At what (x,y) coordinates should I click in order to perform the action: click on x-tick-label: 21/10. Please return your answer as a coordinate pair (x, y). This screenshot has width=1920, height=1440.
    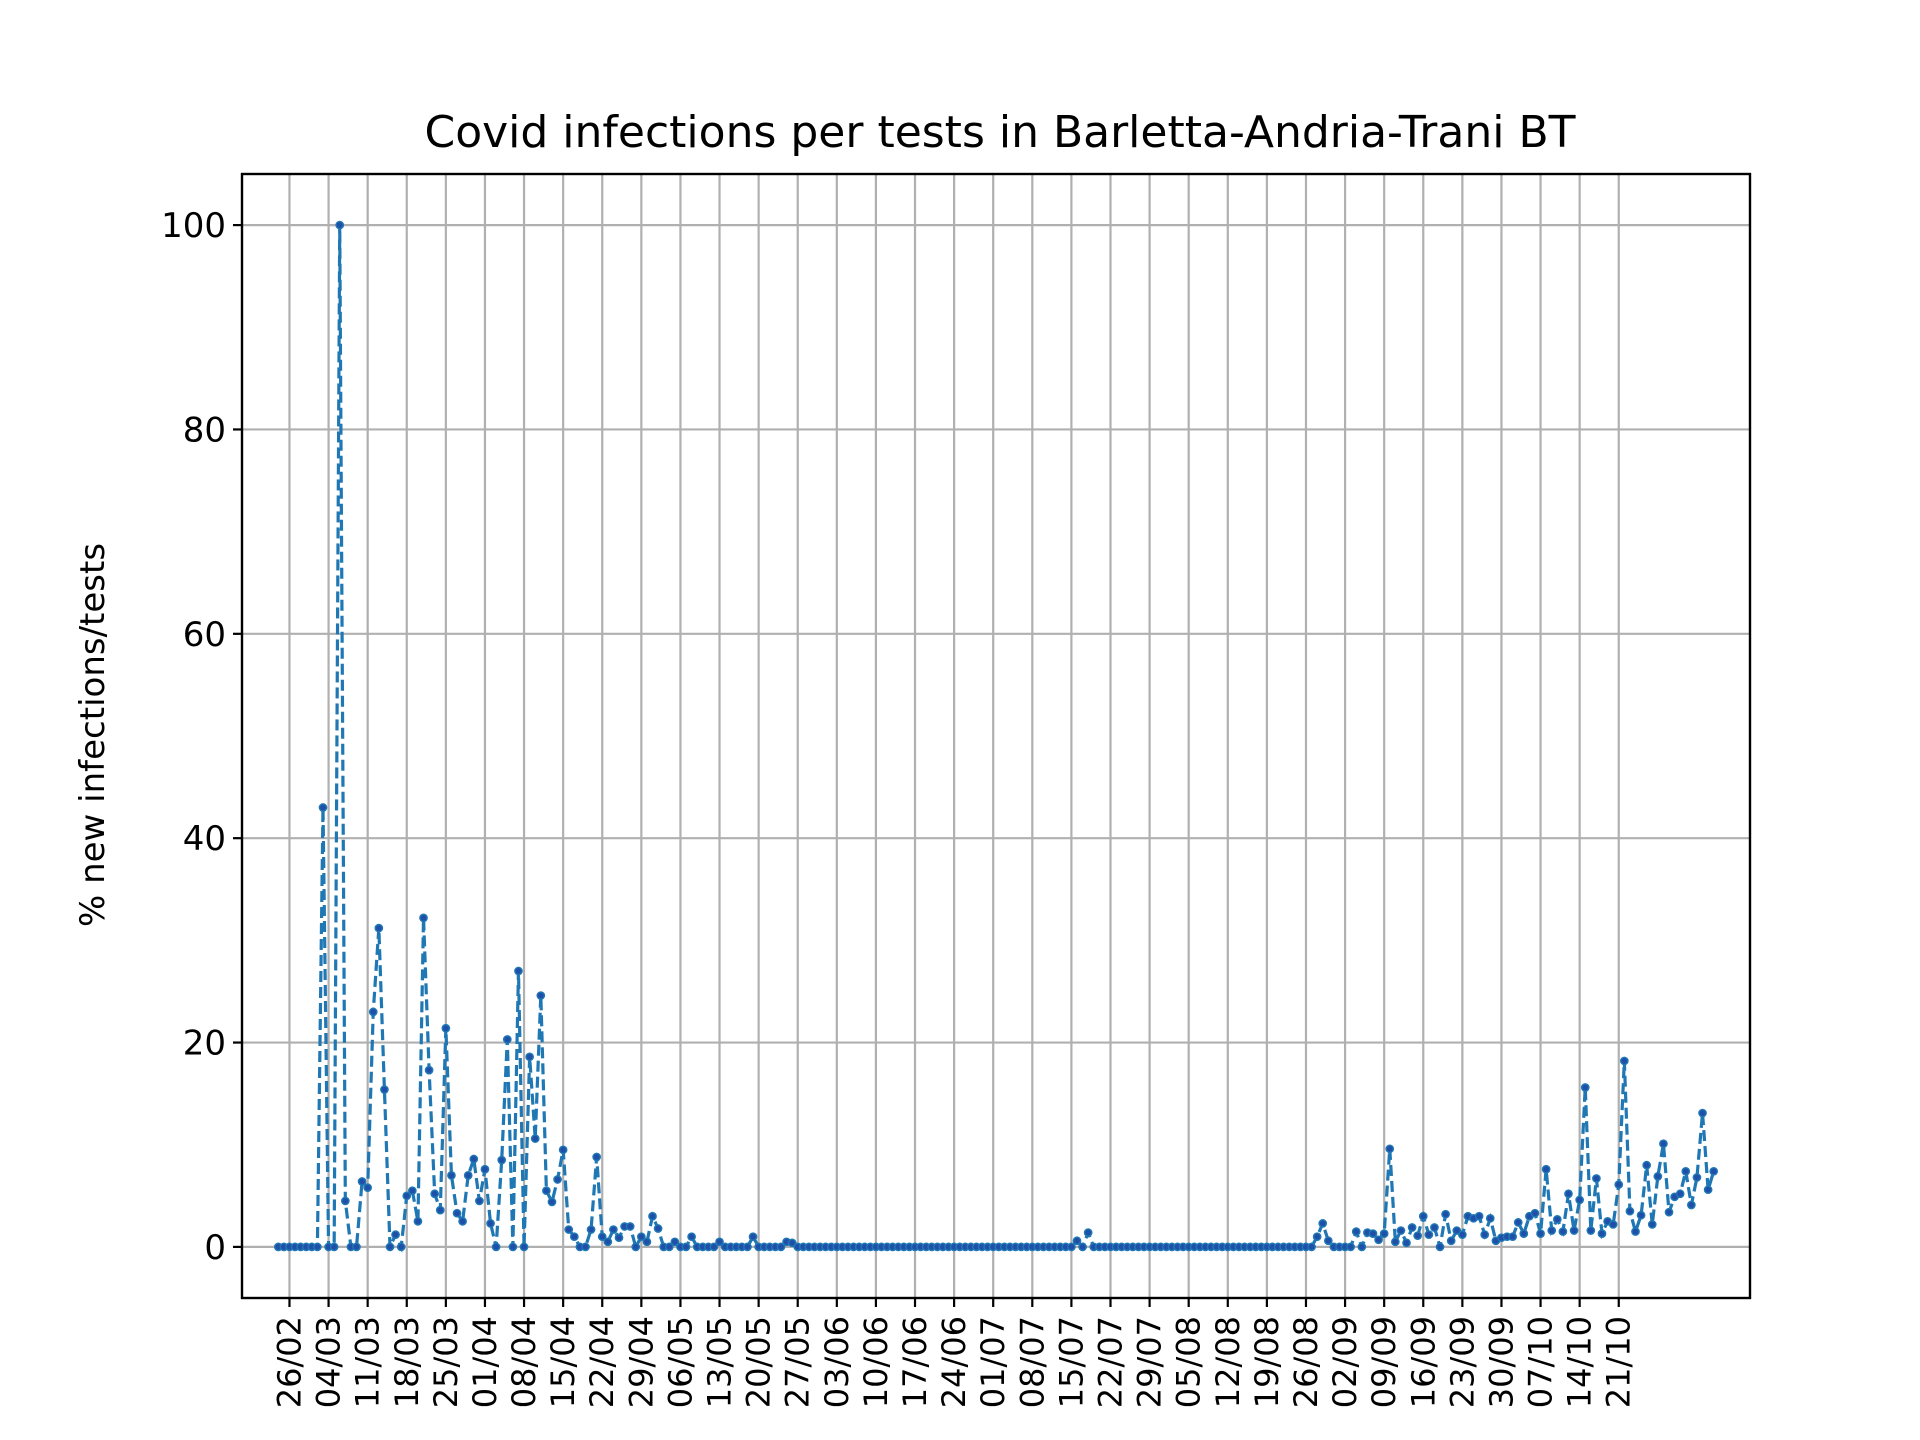
    Looking at the image, I should click on (1619, 1362).